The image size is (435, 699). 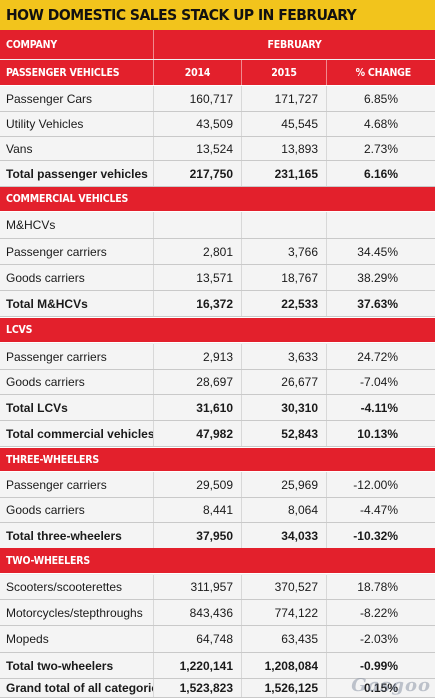 I want to click on table-row: Passenger carriers 2,801 3,766 34.45%, so click(x=217, y=252).